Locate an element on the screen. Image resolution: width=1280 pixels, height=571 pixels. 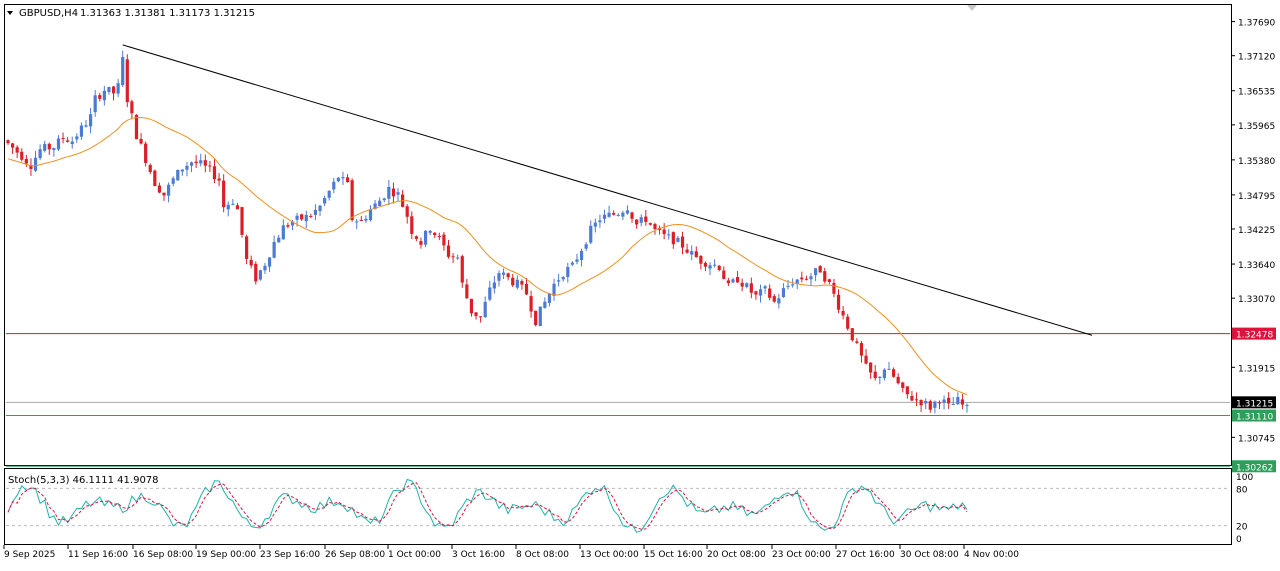
price-tick-label: 1.31915 is located at coordinates (1256, 369).